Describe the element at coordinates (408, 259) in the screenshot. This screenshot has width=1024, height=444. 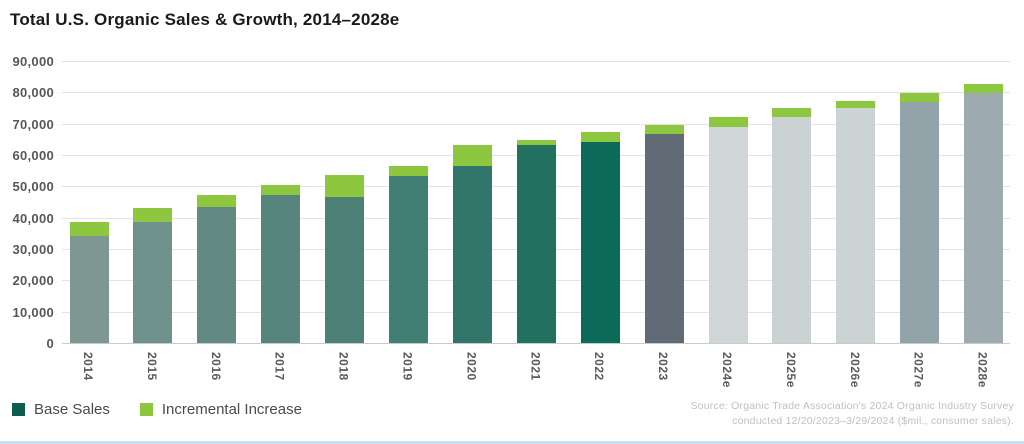
I see `bar-segment-base-2019` at that location.